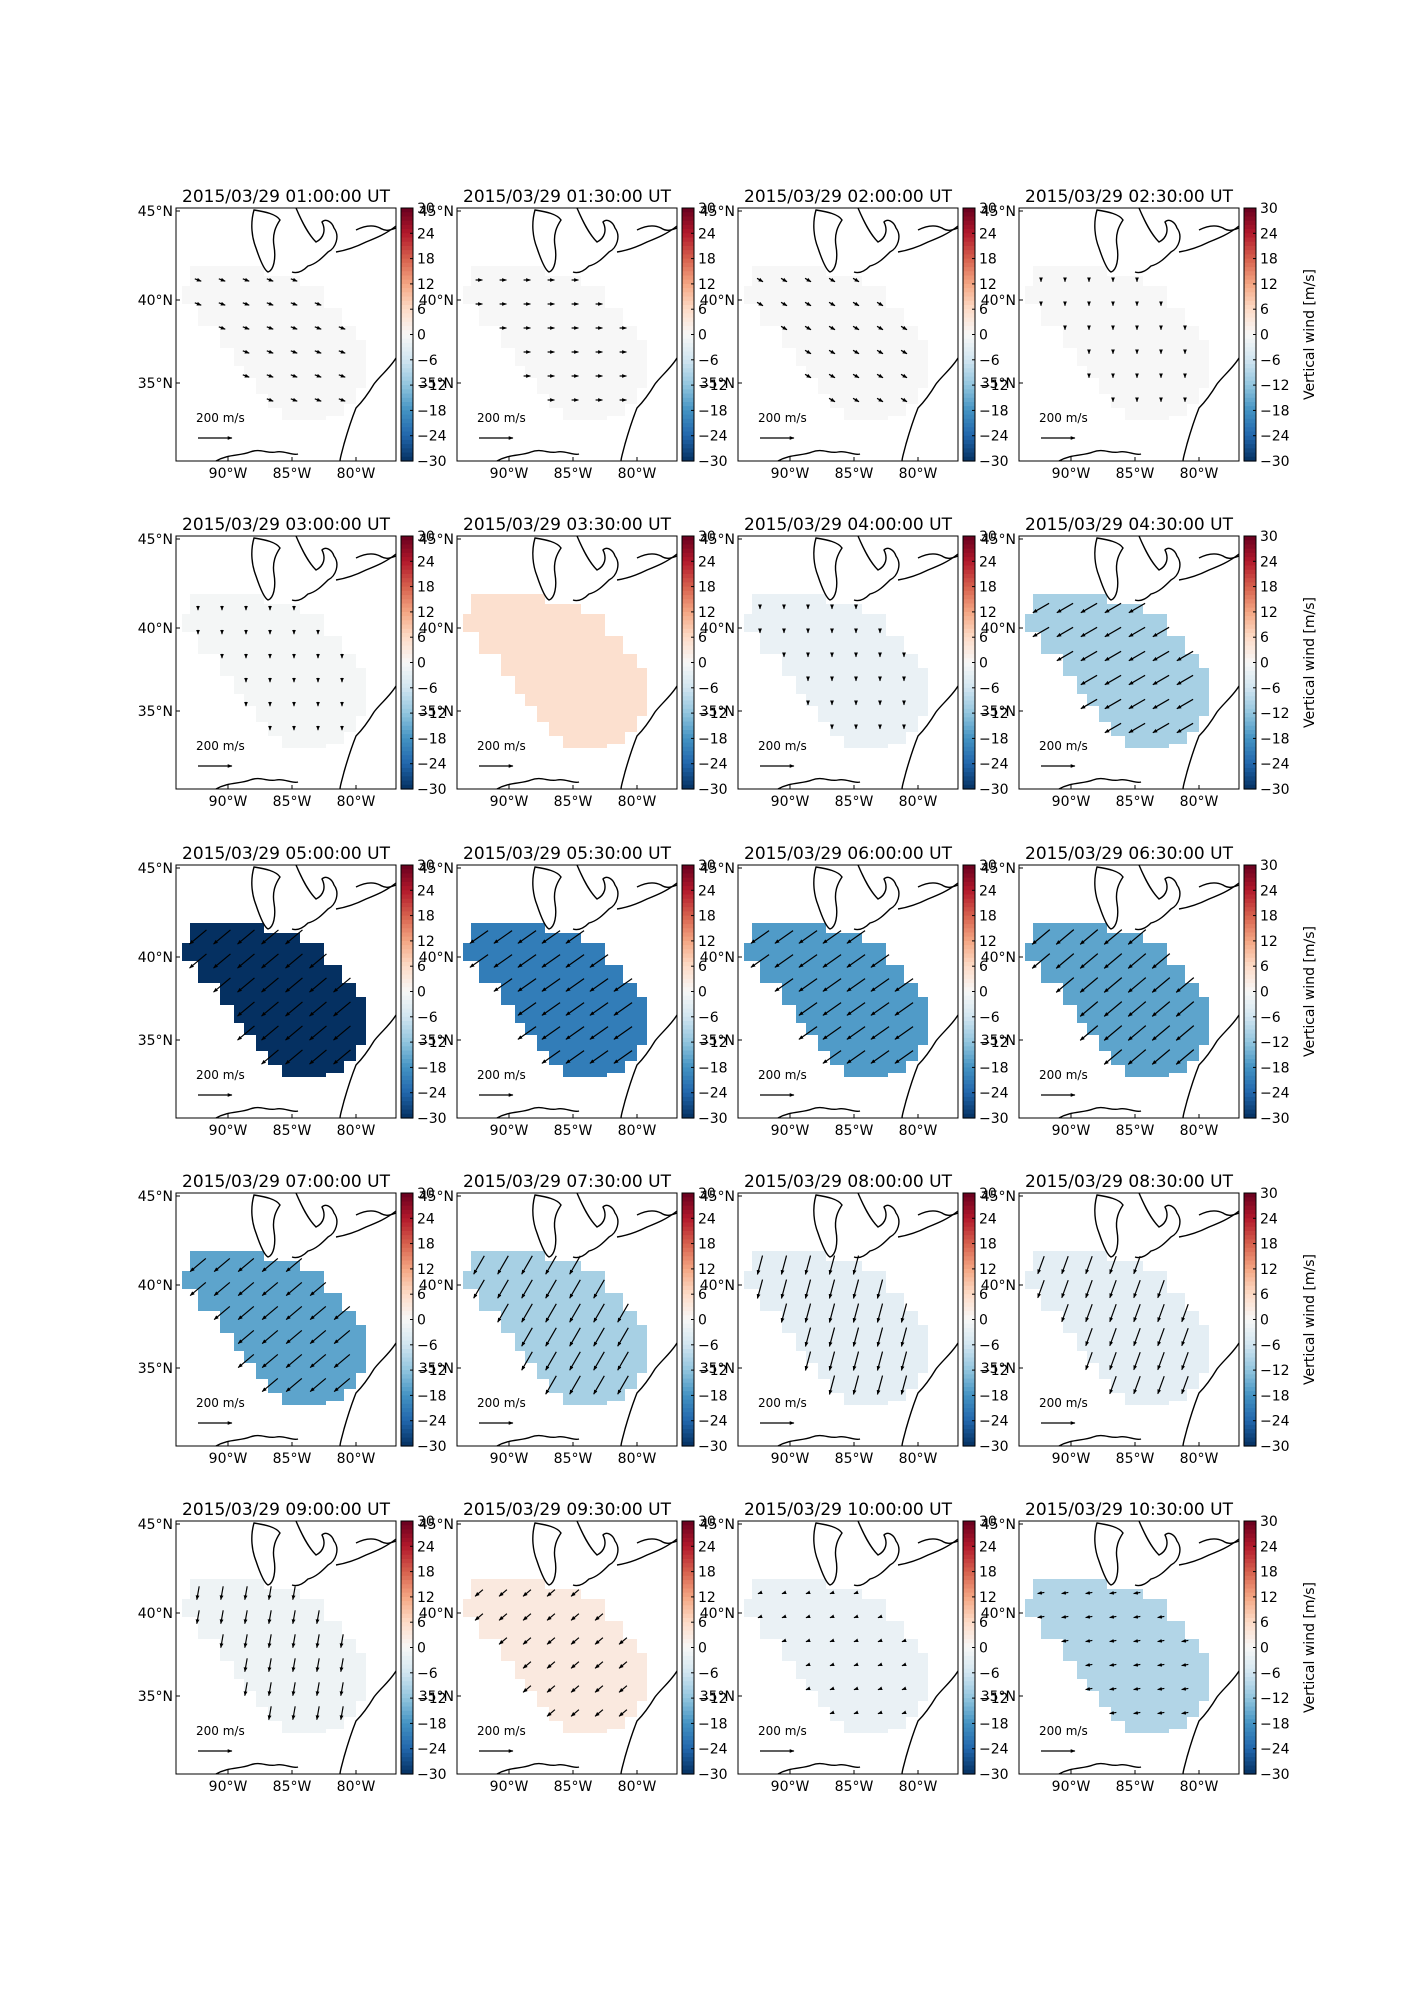 The height and width of the screenshot is (2010, 1410). What do you see at coordinates (988, 1219) in the screenshot?
I see `colorbar-tick-label: 24` at bounding box center [988, 1219].